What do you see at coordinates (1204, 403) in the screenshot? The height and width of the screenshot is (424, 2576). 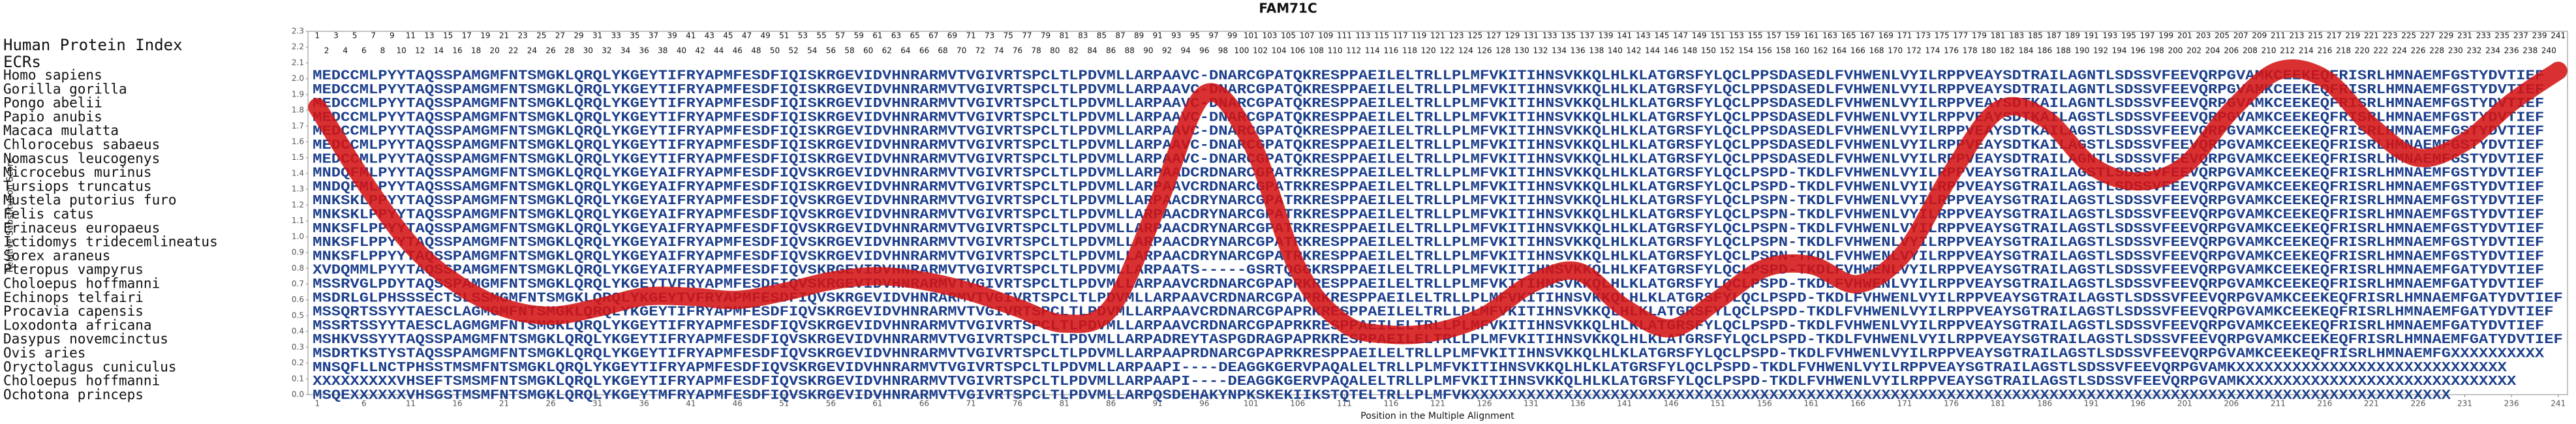 I see `x-tick-label: 96` at bounding box center [1204, 403].